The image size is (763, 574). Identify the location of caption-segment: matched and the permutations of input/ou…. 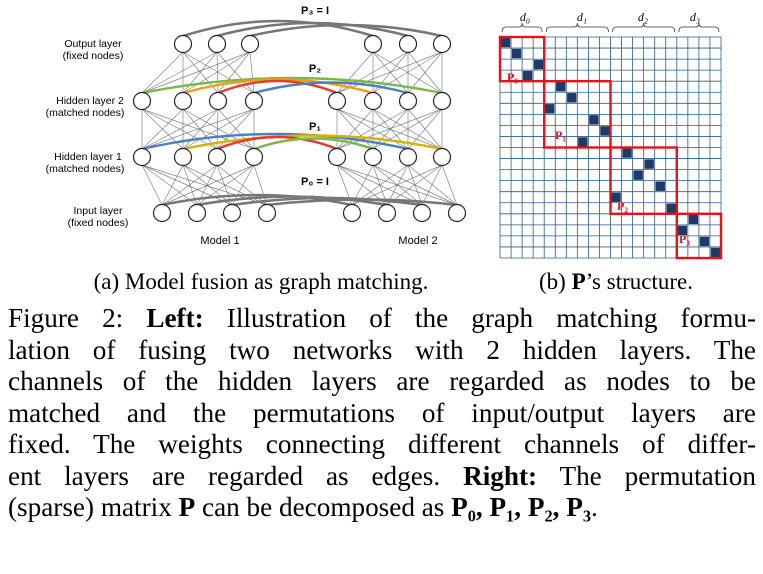
(382, 412).